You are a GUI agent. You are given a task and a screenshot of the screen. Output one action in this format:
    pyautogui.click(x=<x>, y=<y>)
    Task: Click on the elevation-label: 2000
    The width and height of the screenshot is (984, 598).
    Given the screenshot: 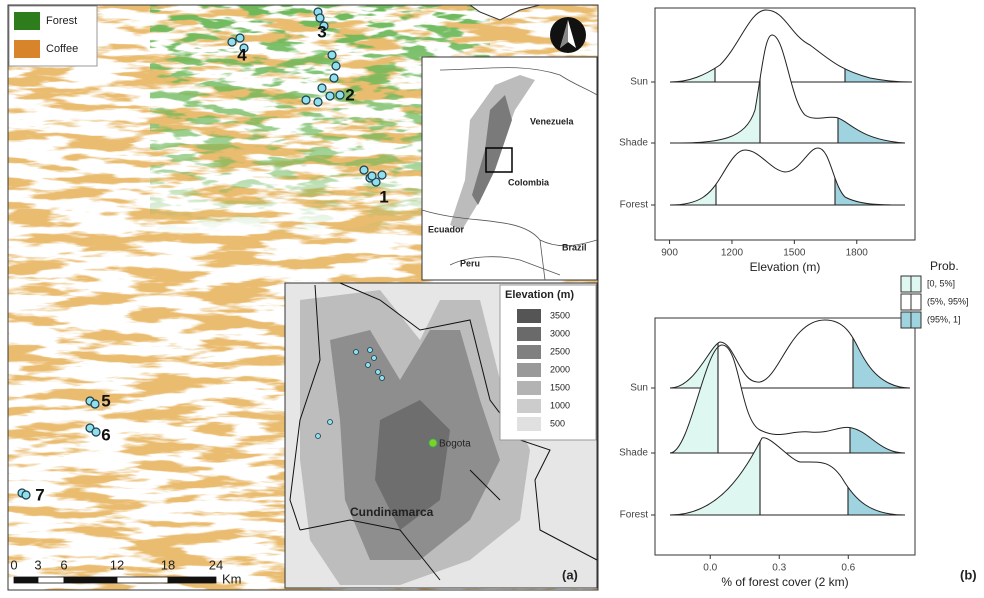 What is the action you would take?
    pyautogui.click(x=560, y=369)
    